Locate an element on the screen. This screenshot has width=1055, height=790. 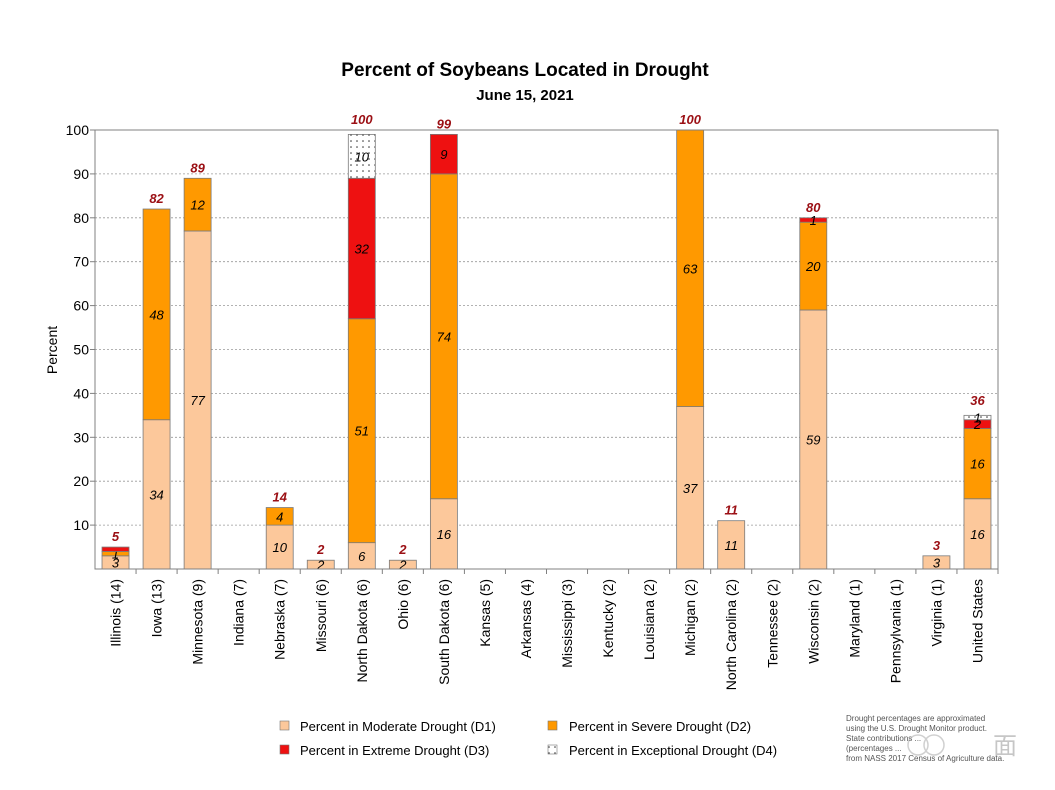
x-tick-label: United States is located at coordinates (977, 621).